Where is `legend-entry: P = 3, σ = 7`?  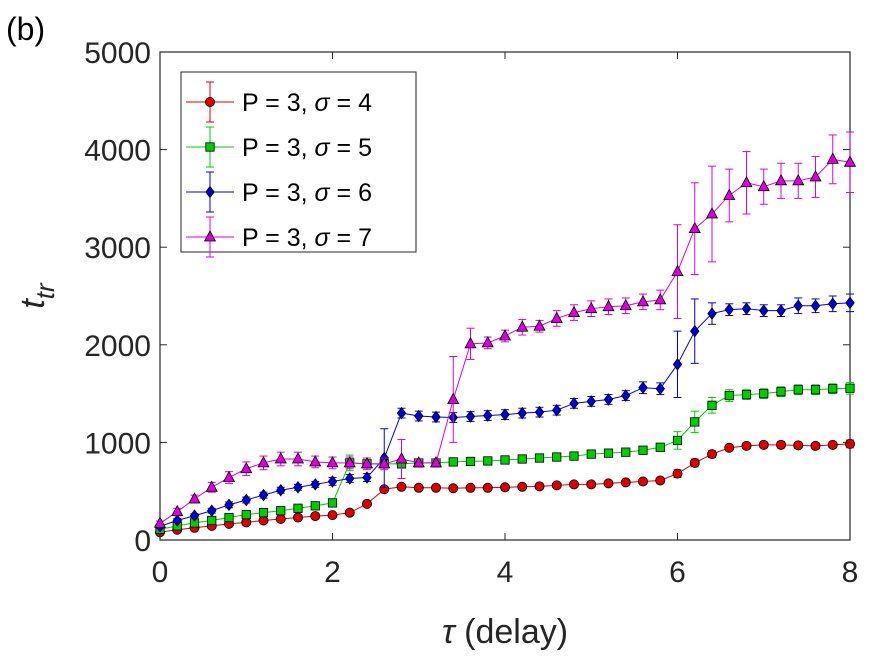 legend-entry: P = 3, σ = 7 is located at coordinates (279, 237).